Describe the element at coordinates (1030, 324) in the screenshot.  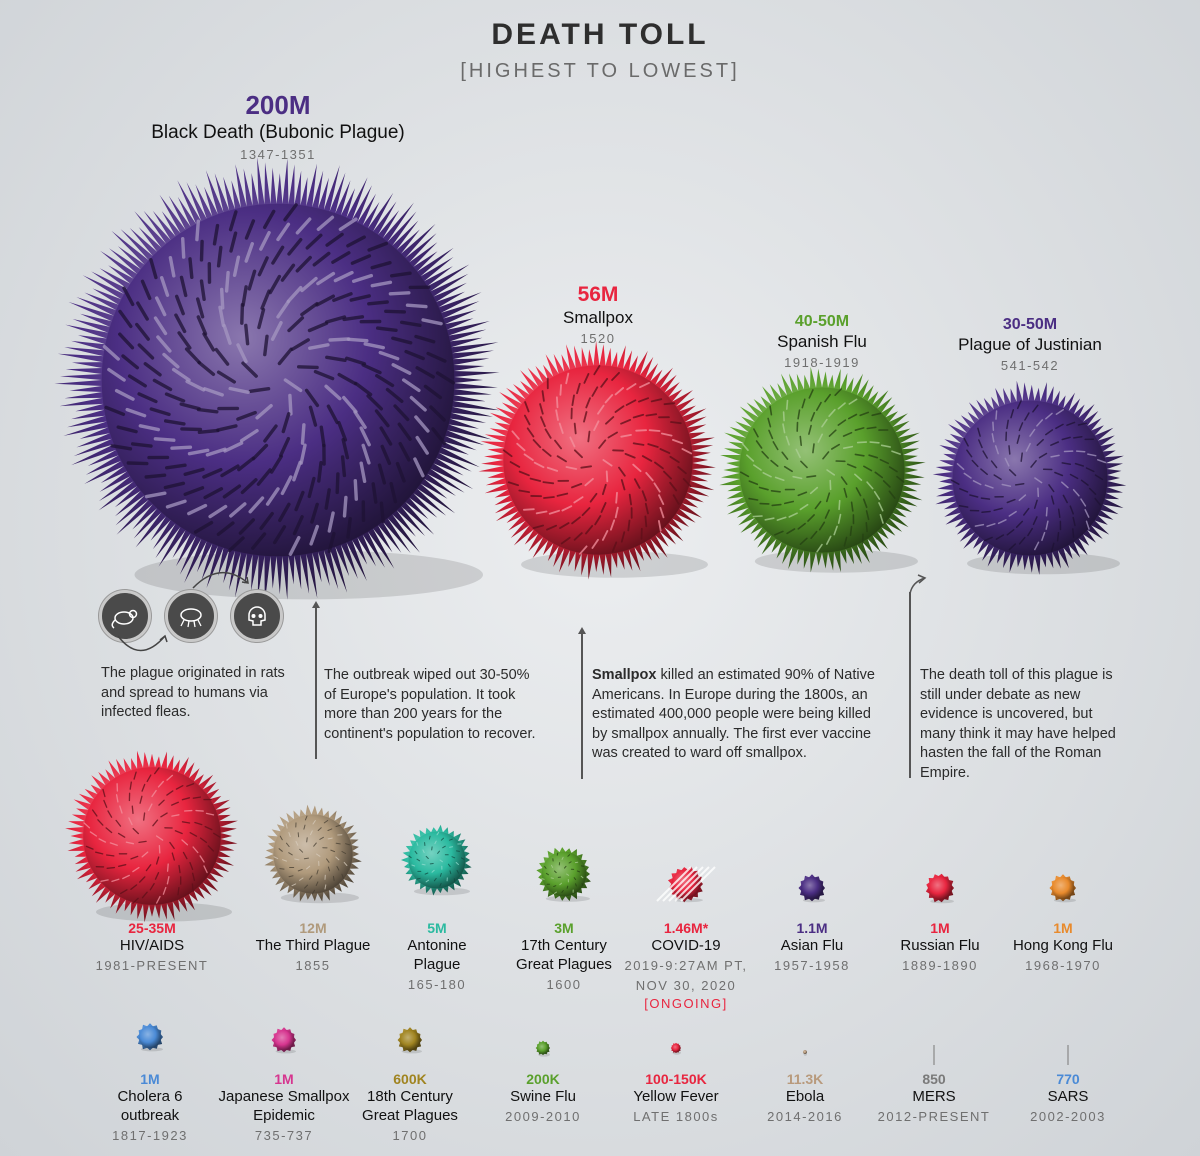
I see `bubble-value: 30-50M` at that location.